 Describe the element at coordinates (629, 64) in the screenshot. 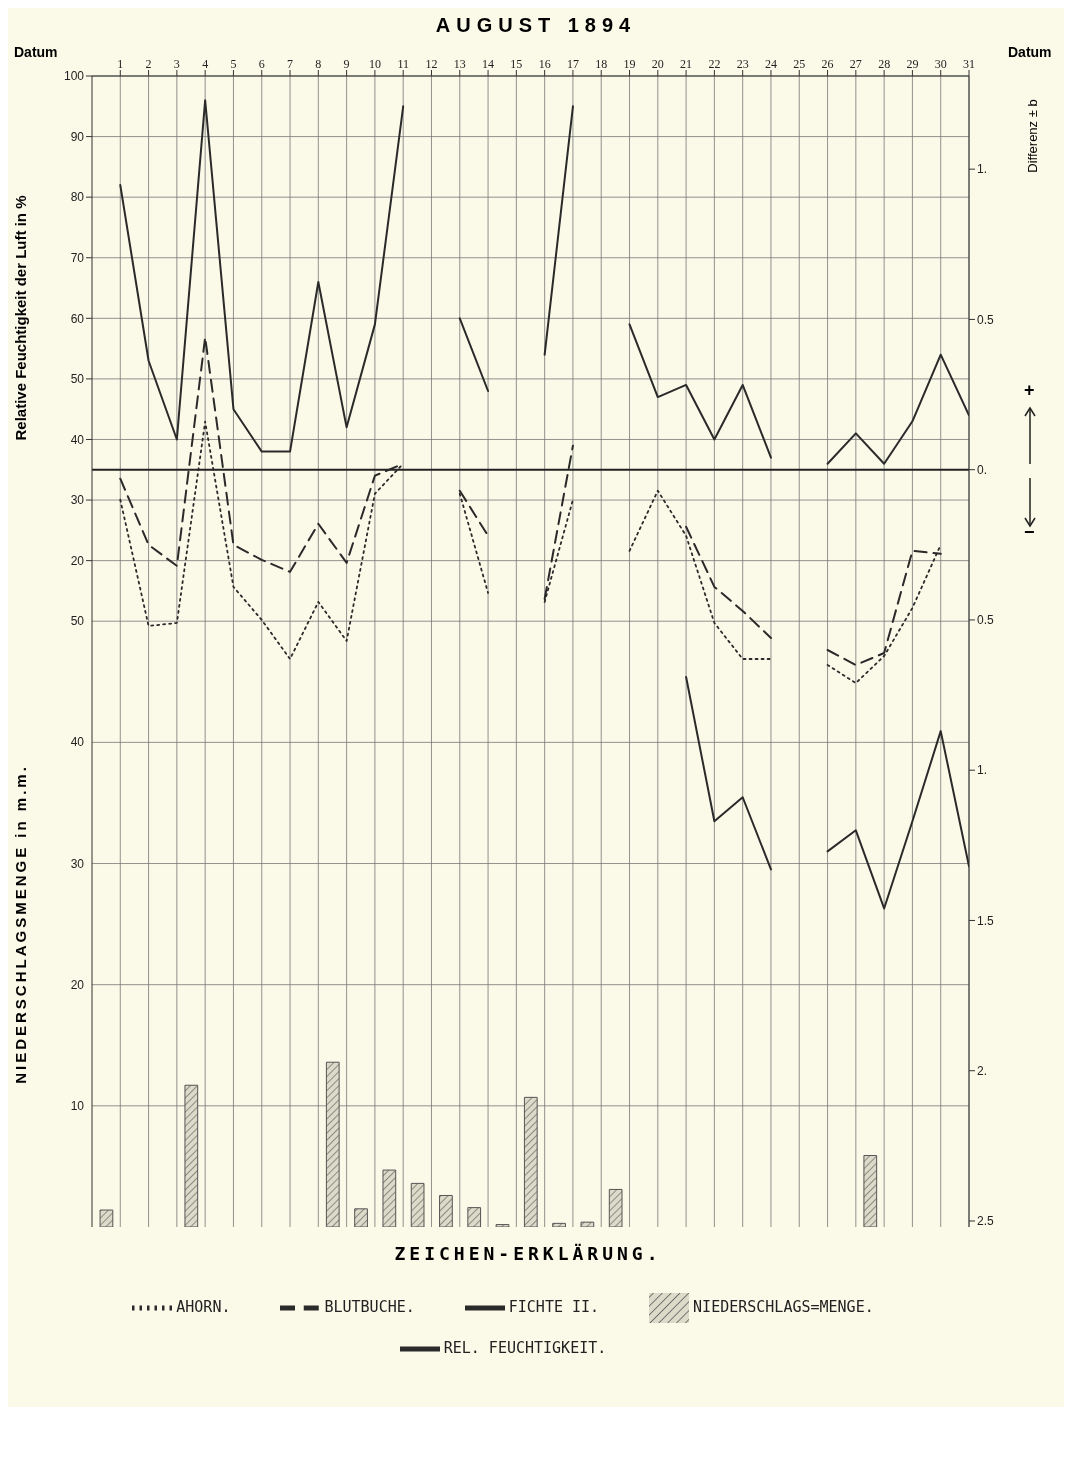

I see `x-tick-label: 19` at that location.